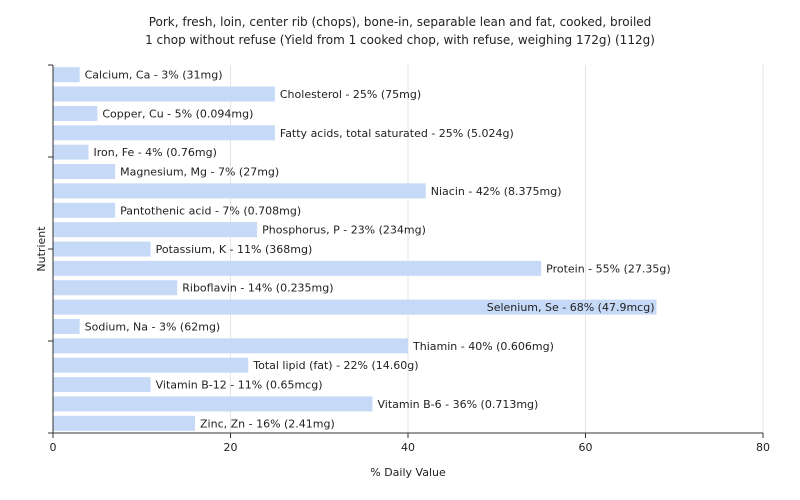  Describe the element at coordinates (608, 268) in the screenshot. I see `bar-label: Protein - 55% (27.35g)` at that location.